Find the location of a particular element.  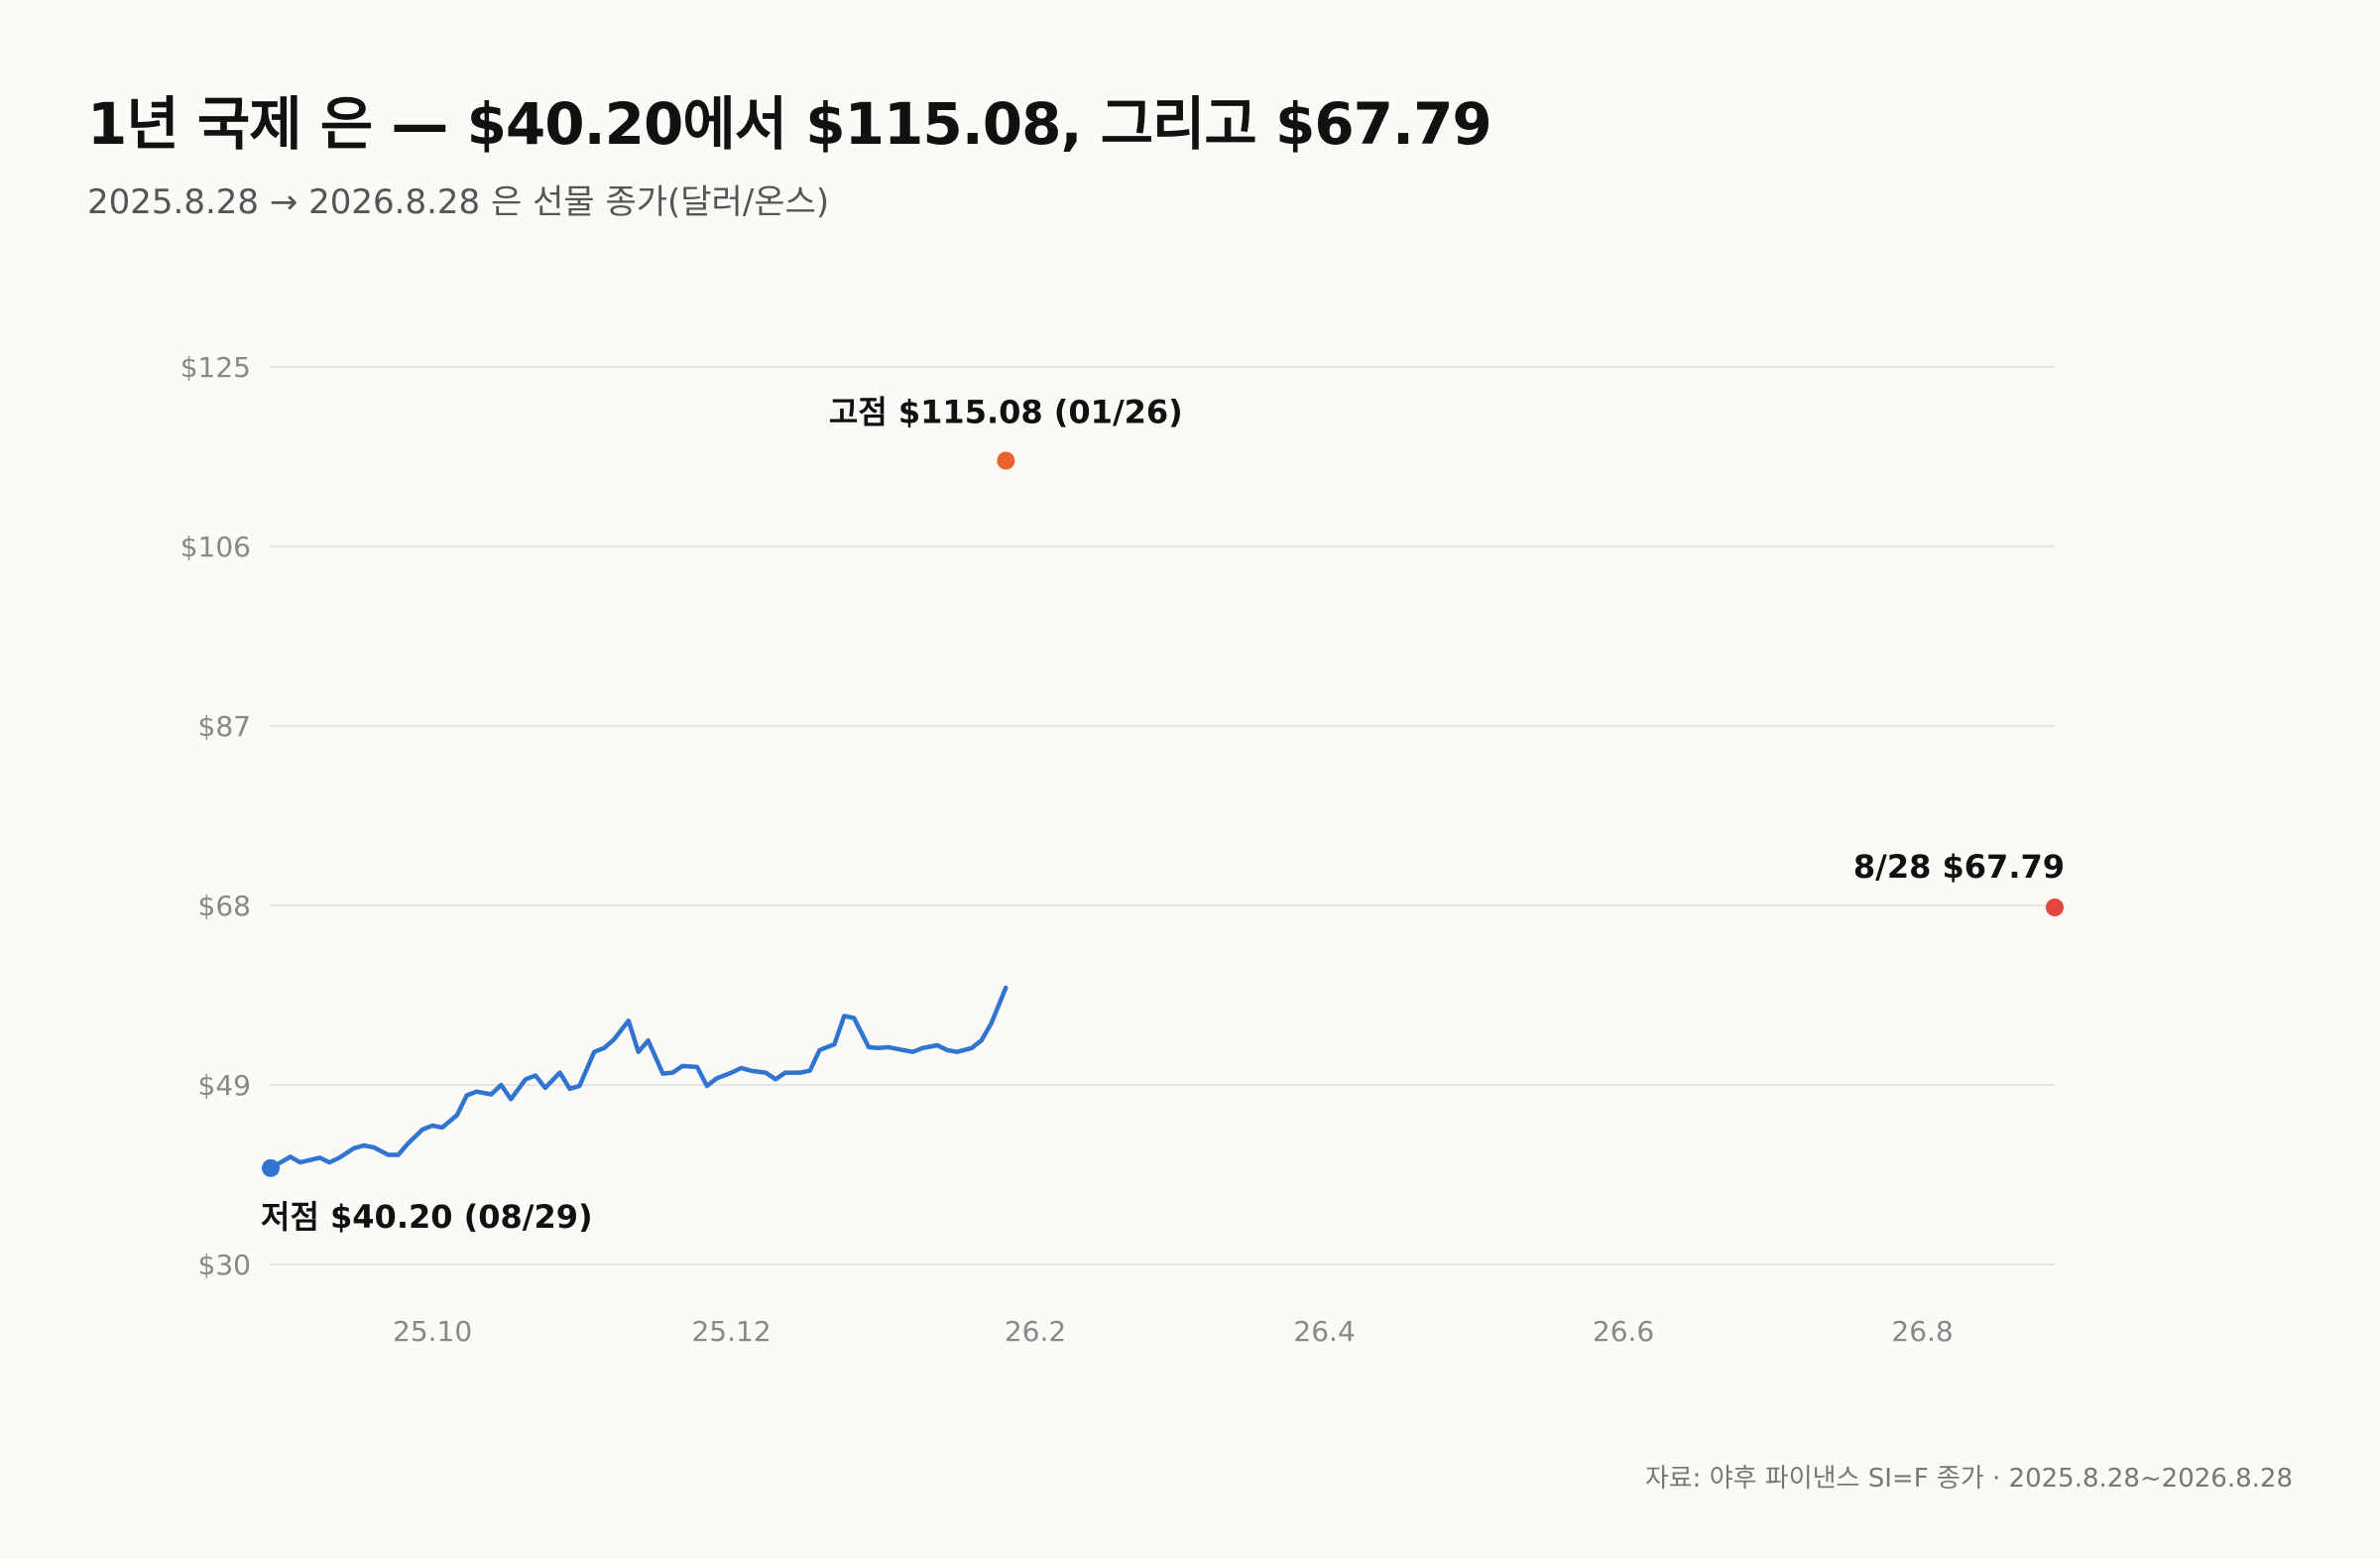

high-point-marker is located at coordinates (1006, 460).